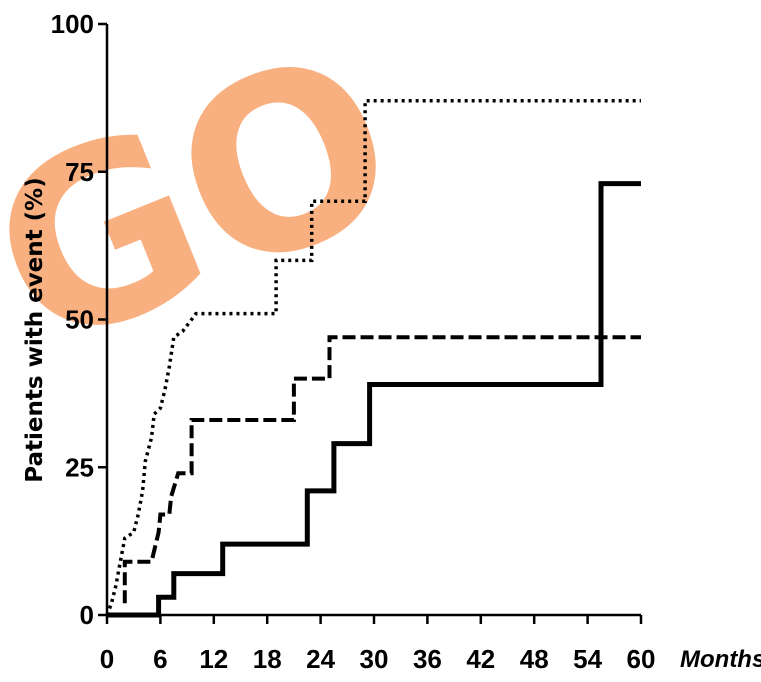 The height and width of the screenshot is (682, 761). I want to click on x-tick-label: 18, so click(267, 659).